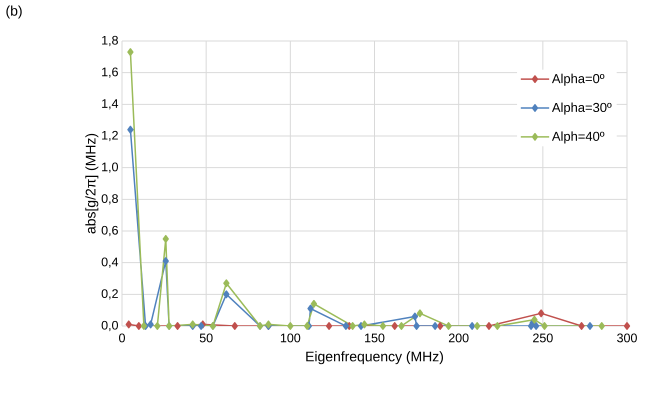 This screenshot has width=672, height=410. What do you see at coordinates (110, 199) in the screenshot?
I see `y-tick-label: 0,8` at bounding box center [110, 199].